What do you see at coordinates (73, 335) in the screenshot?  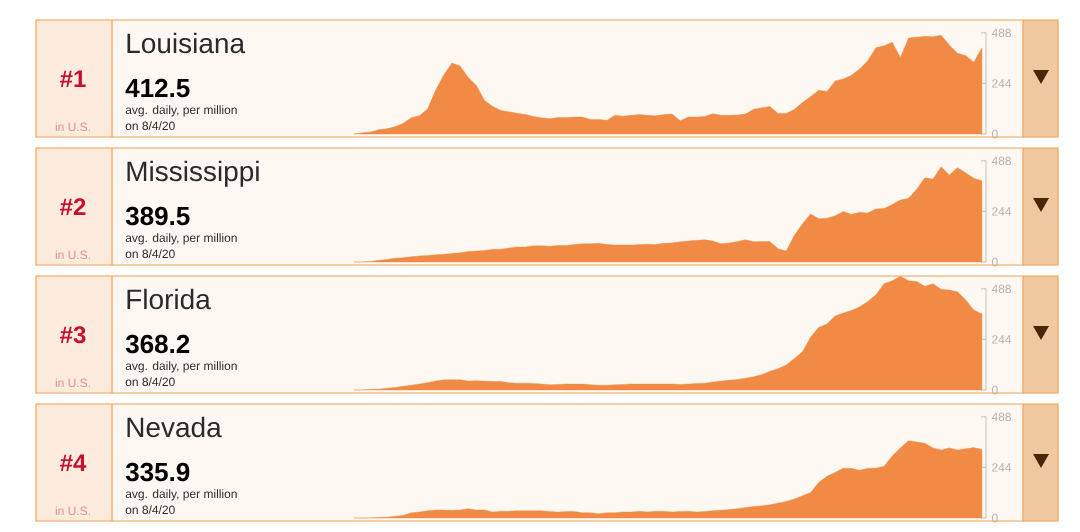 I see `text: #3` at bounding box center [73, 335].